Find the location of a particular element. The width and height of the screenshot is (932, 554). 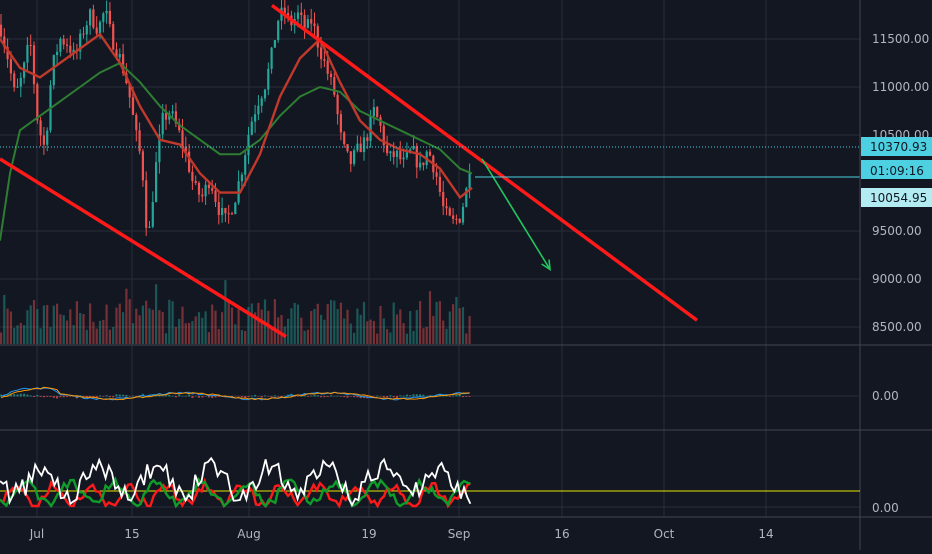

level-price-tag: 10054.95 is located at coordinates (896, 197).